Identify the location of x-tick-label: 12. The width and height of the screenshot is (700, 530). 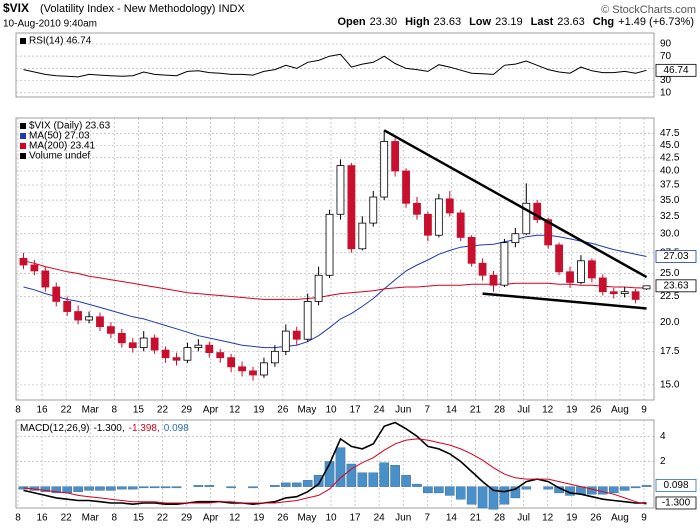
(235, 518).